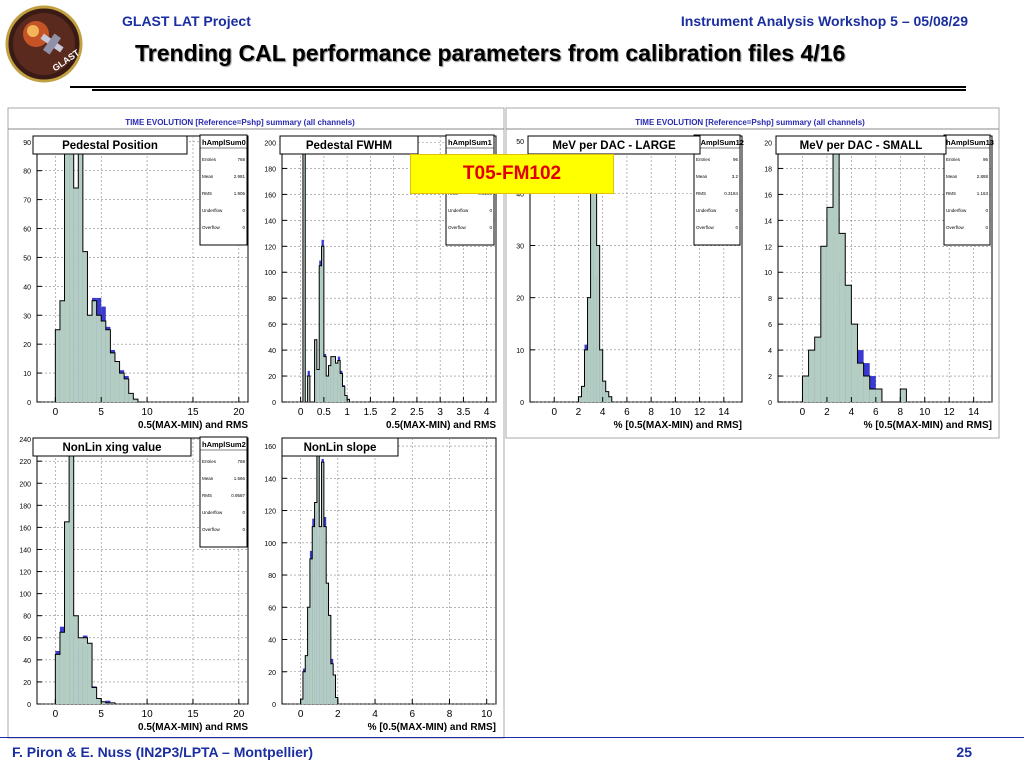 This screenshot has width=1024, height=768. Describe the element at coordinates (720, 142) in the screenshot. I see `stats-name: hAmplSum12` at that location.